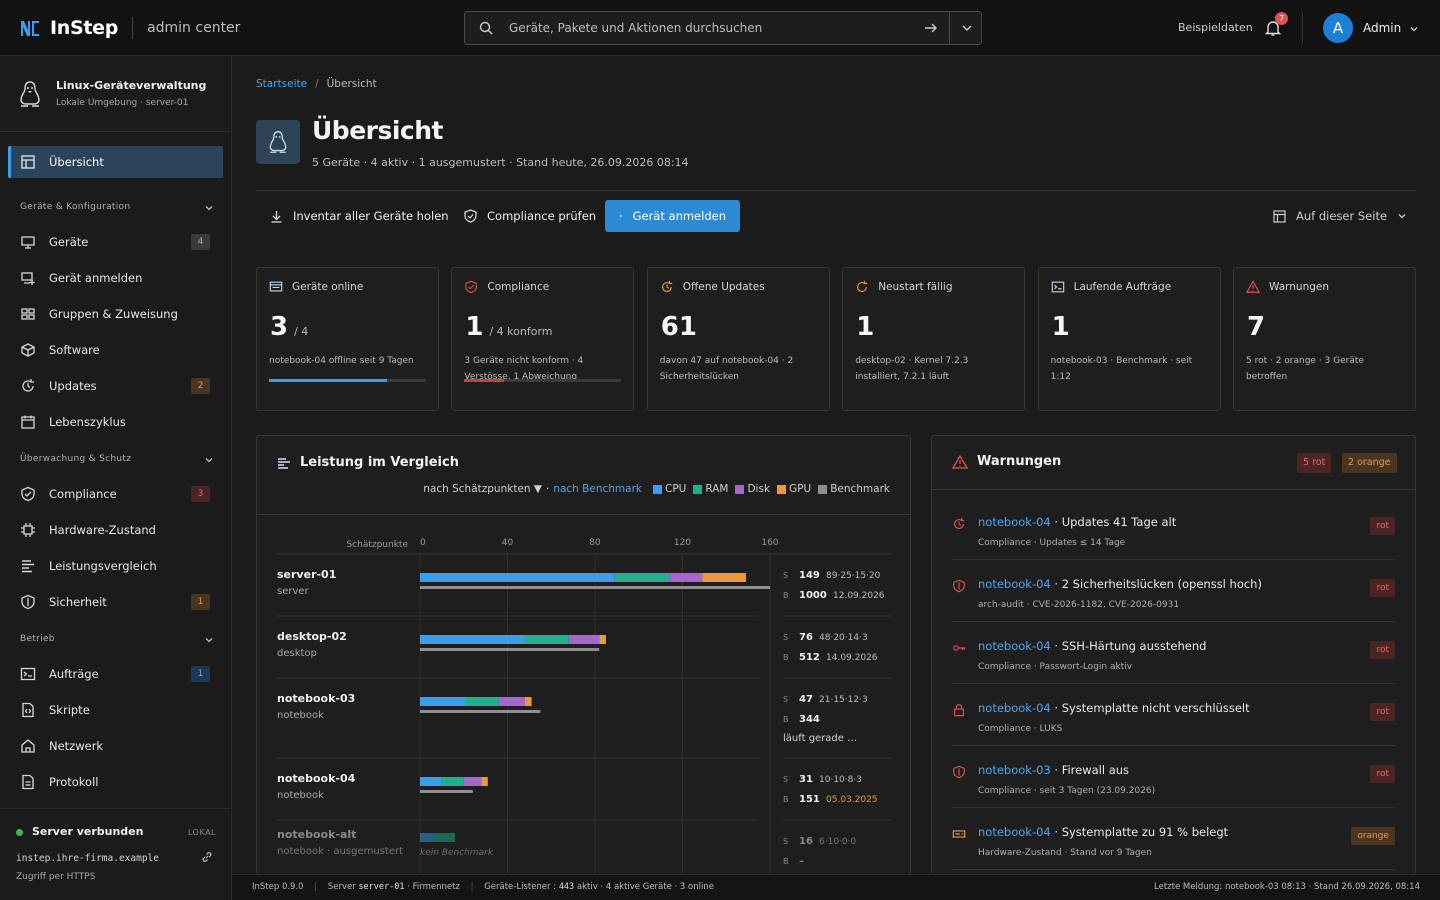 The height and width of the screenshot is (900, 1440). What do you see at coordinates (115, 162) in the screenshot?
I see `sidebar-item-overview: Übersicht` at bounding box center [115, 162].